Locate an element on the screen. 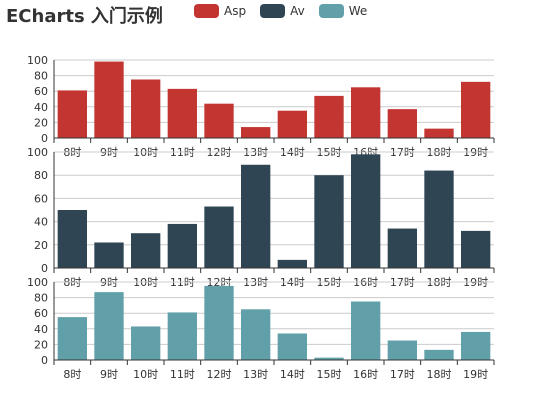 This screenshot has height=420, width=550. x-tick-label: 8时 is located at coordinates (72, 374).